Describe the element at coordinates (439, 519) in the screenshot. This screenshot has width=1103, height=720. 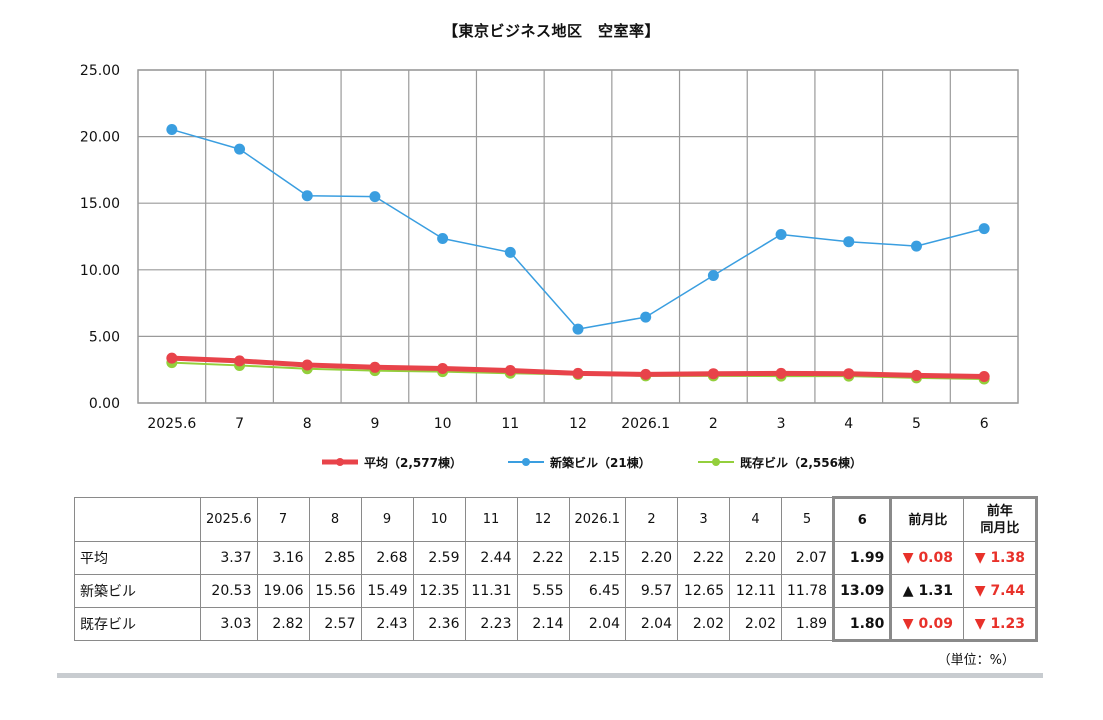
I see `table-header-cell: 10` at that location.